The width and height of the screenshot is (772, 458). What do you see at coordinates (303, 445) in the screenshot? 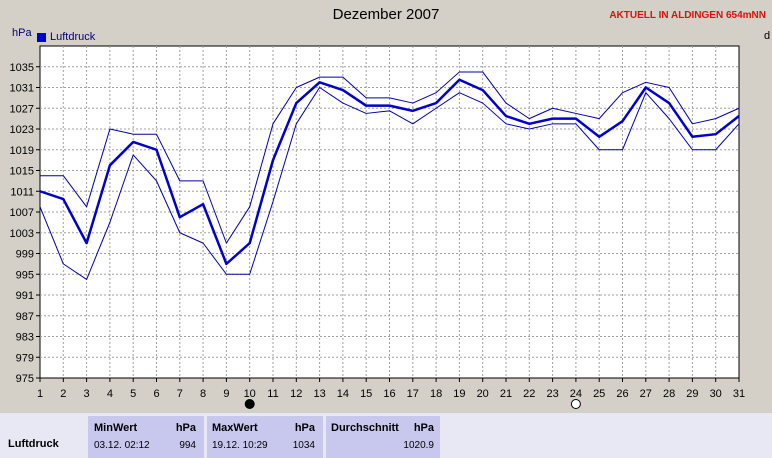
I see `max-value: 1034` at bounding box center [303, 445].